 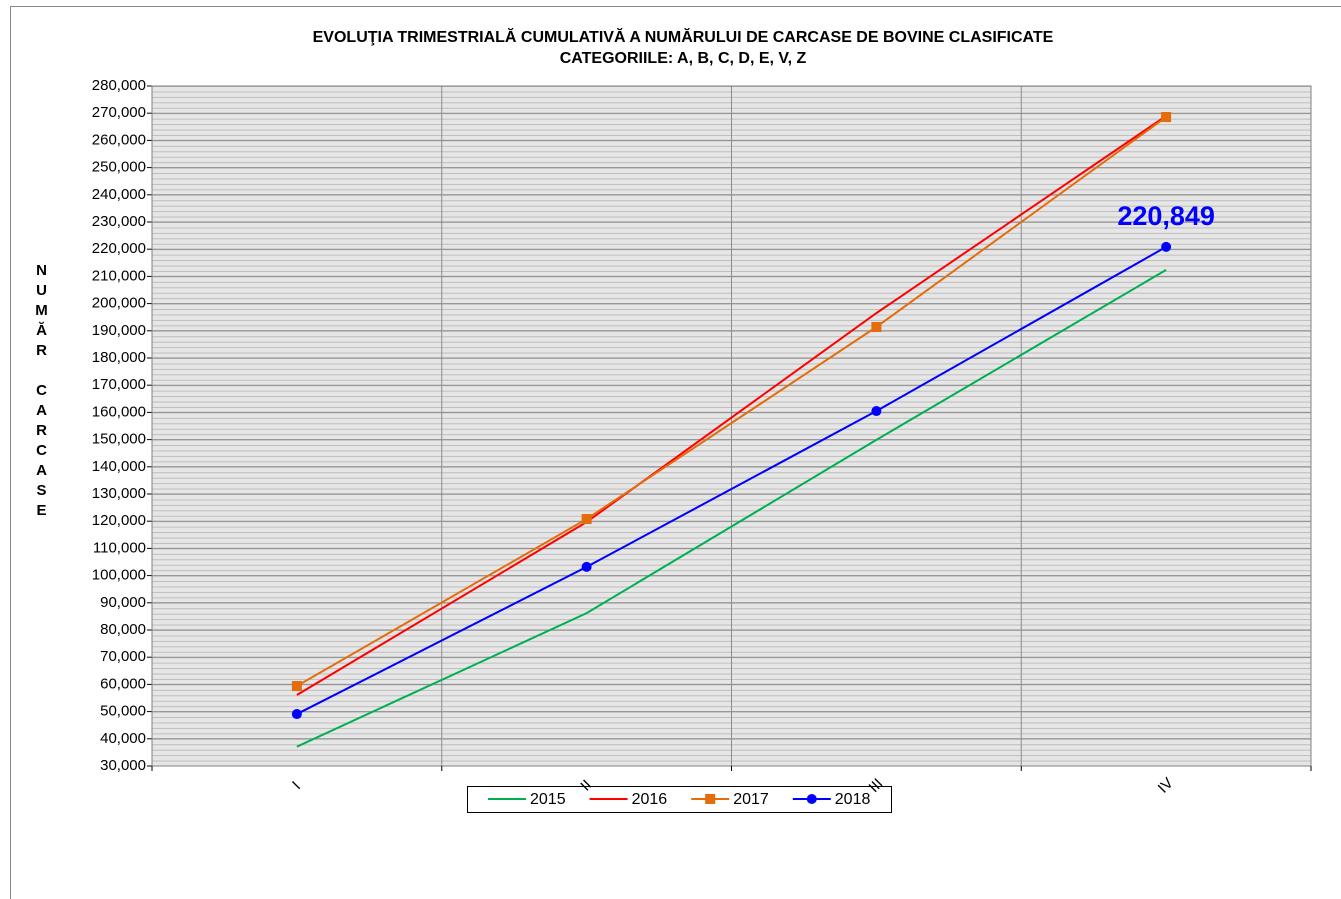 What do you see at coordinates (123, 656) in the screenshot?
I see `y-tick-label: 70,000` at bounding box center [123, 656].